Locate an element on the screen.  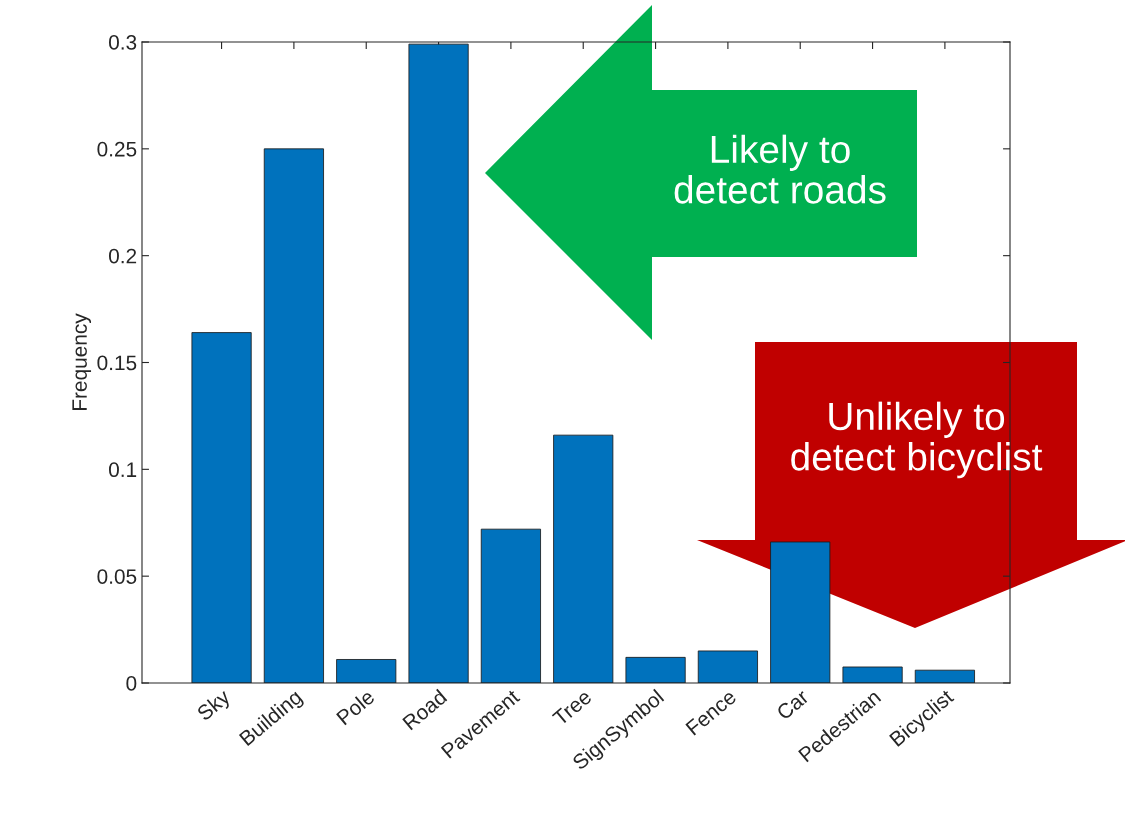
x-tick-label: Pole is located at coordinates (355, 707).